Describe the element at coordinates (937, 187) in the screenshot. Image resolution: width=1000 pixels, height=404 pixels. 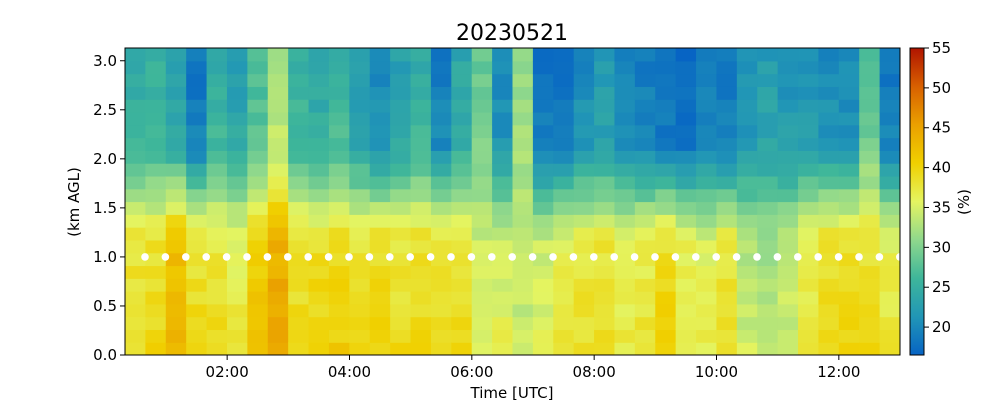
I see `colorbar-axis: 20 25 30 35 40 45 50 55` at that location.